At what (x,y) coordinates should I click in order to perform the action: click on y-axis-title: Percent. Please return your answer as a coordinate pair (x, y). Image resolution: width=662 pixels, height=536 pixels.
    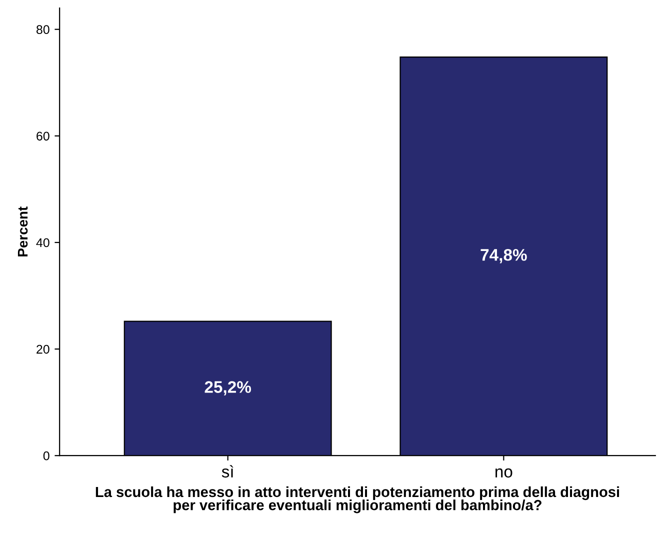
    Looking at the image, I should click on (23, 231).